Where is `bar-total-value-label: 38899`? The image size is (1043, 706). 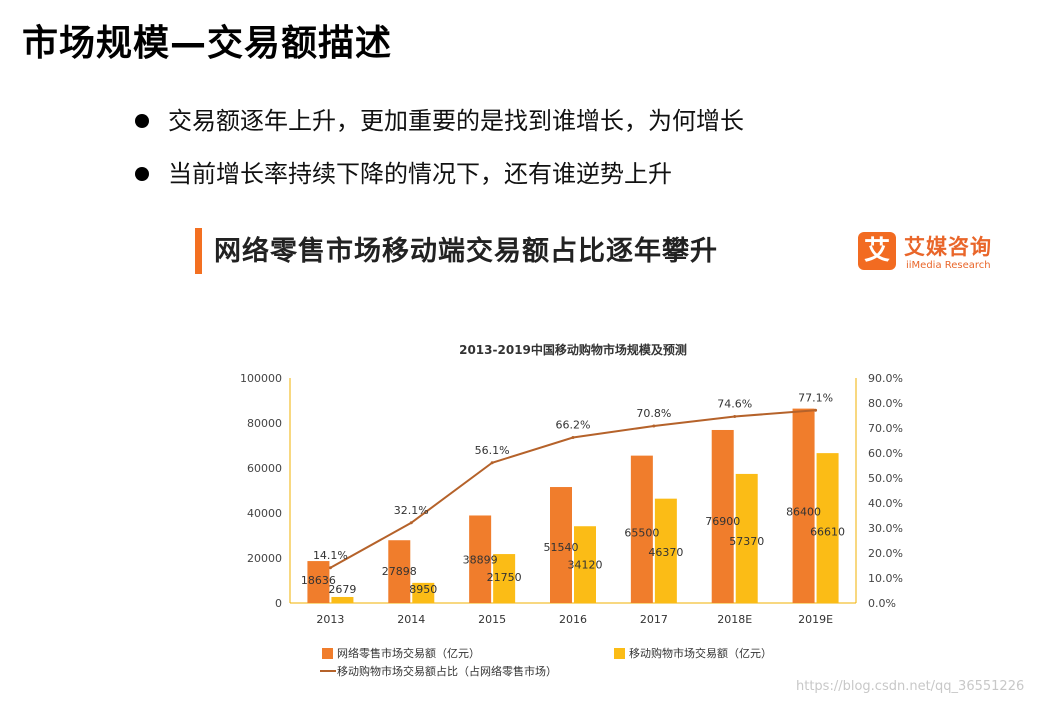 bar-total-value-label: 38899 is located at coordinates (480, 560).